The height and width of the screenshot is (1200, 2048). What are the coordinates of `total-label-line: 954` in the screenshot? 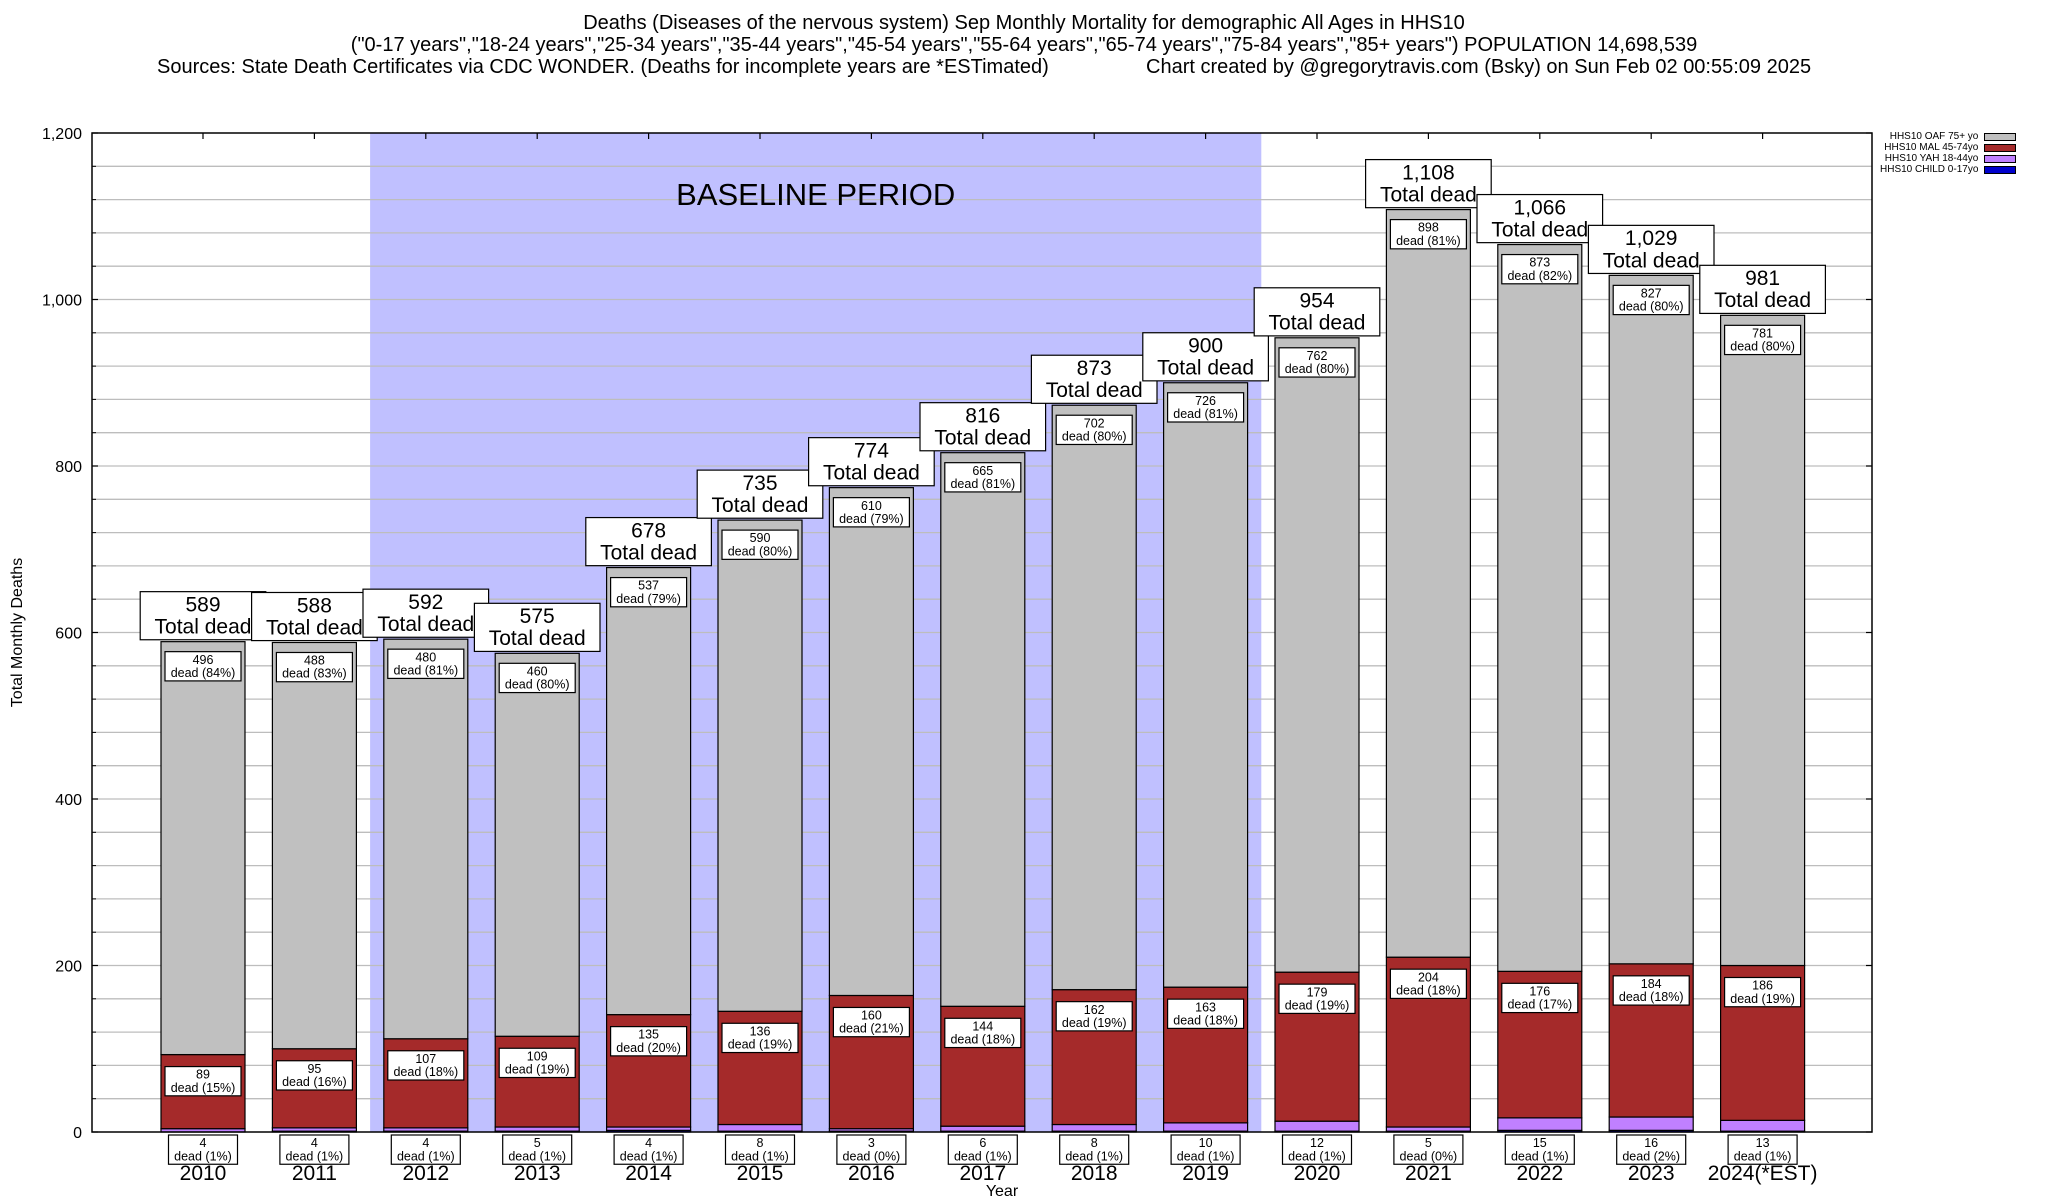 It's located at (1316, 301).